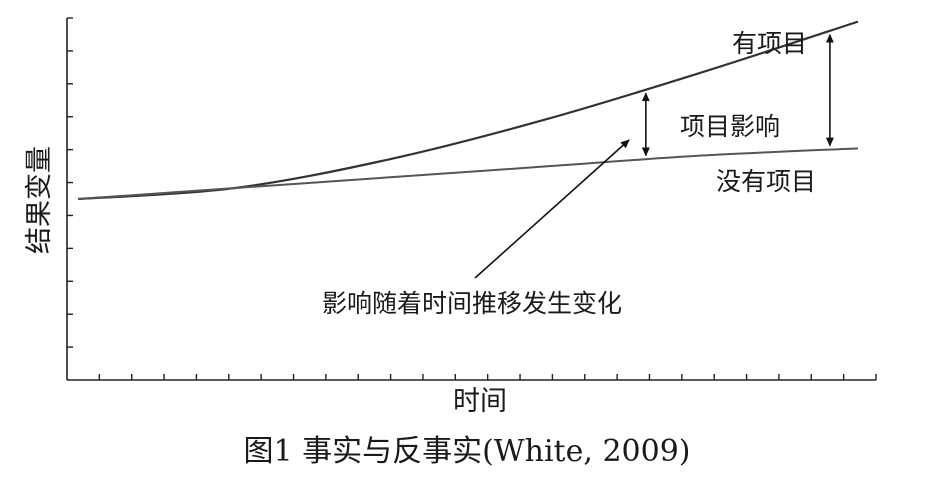 The width and height of the screenshot is (934, 482). Describe the element at coordinates (730, 126) in the screenshot. I see `annotation-project-impact: 项目影响` at that location.